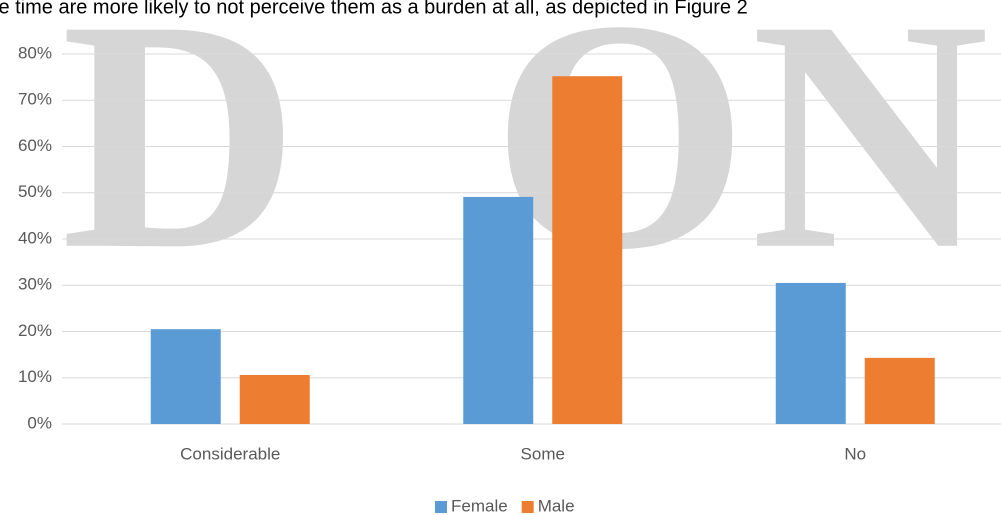 The image size is (1001, 515). What do you see at coordinates (35, 284) in the screenshot?
I see `y-tick-label: 30%` at bounding box center [35, 284].